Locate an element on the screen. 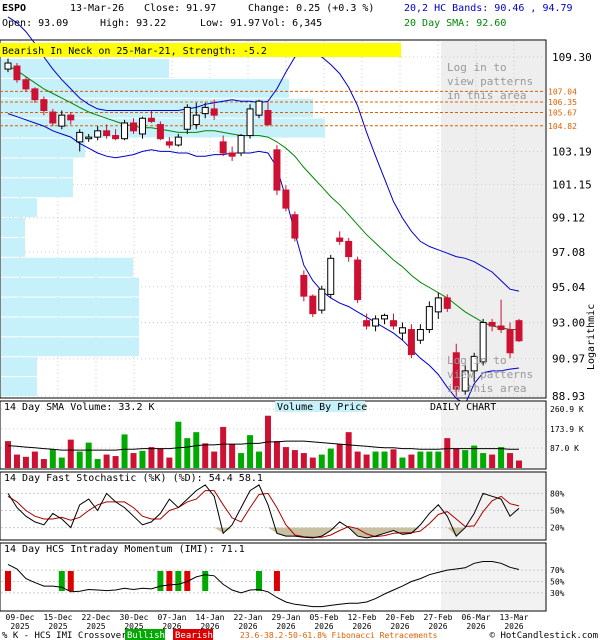  change-value: Change: 0.25 (+0.3 %) is located at coordinates (311, 8).